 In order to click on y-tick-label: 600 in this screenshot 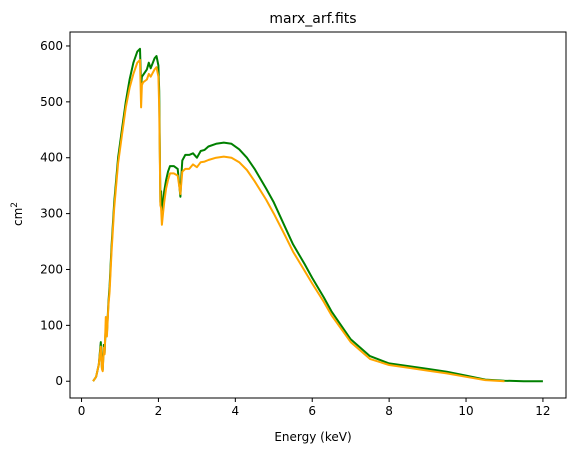, I will do `click(51, 46)`.